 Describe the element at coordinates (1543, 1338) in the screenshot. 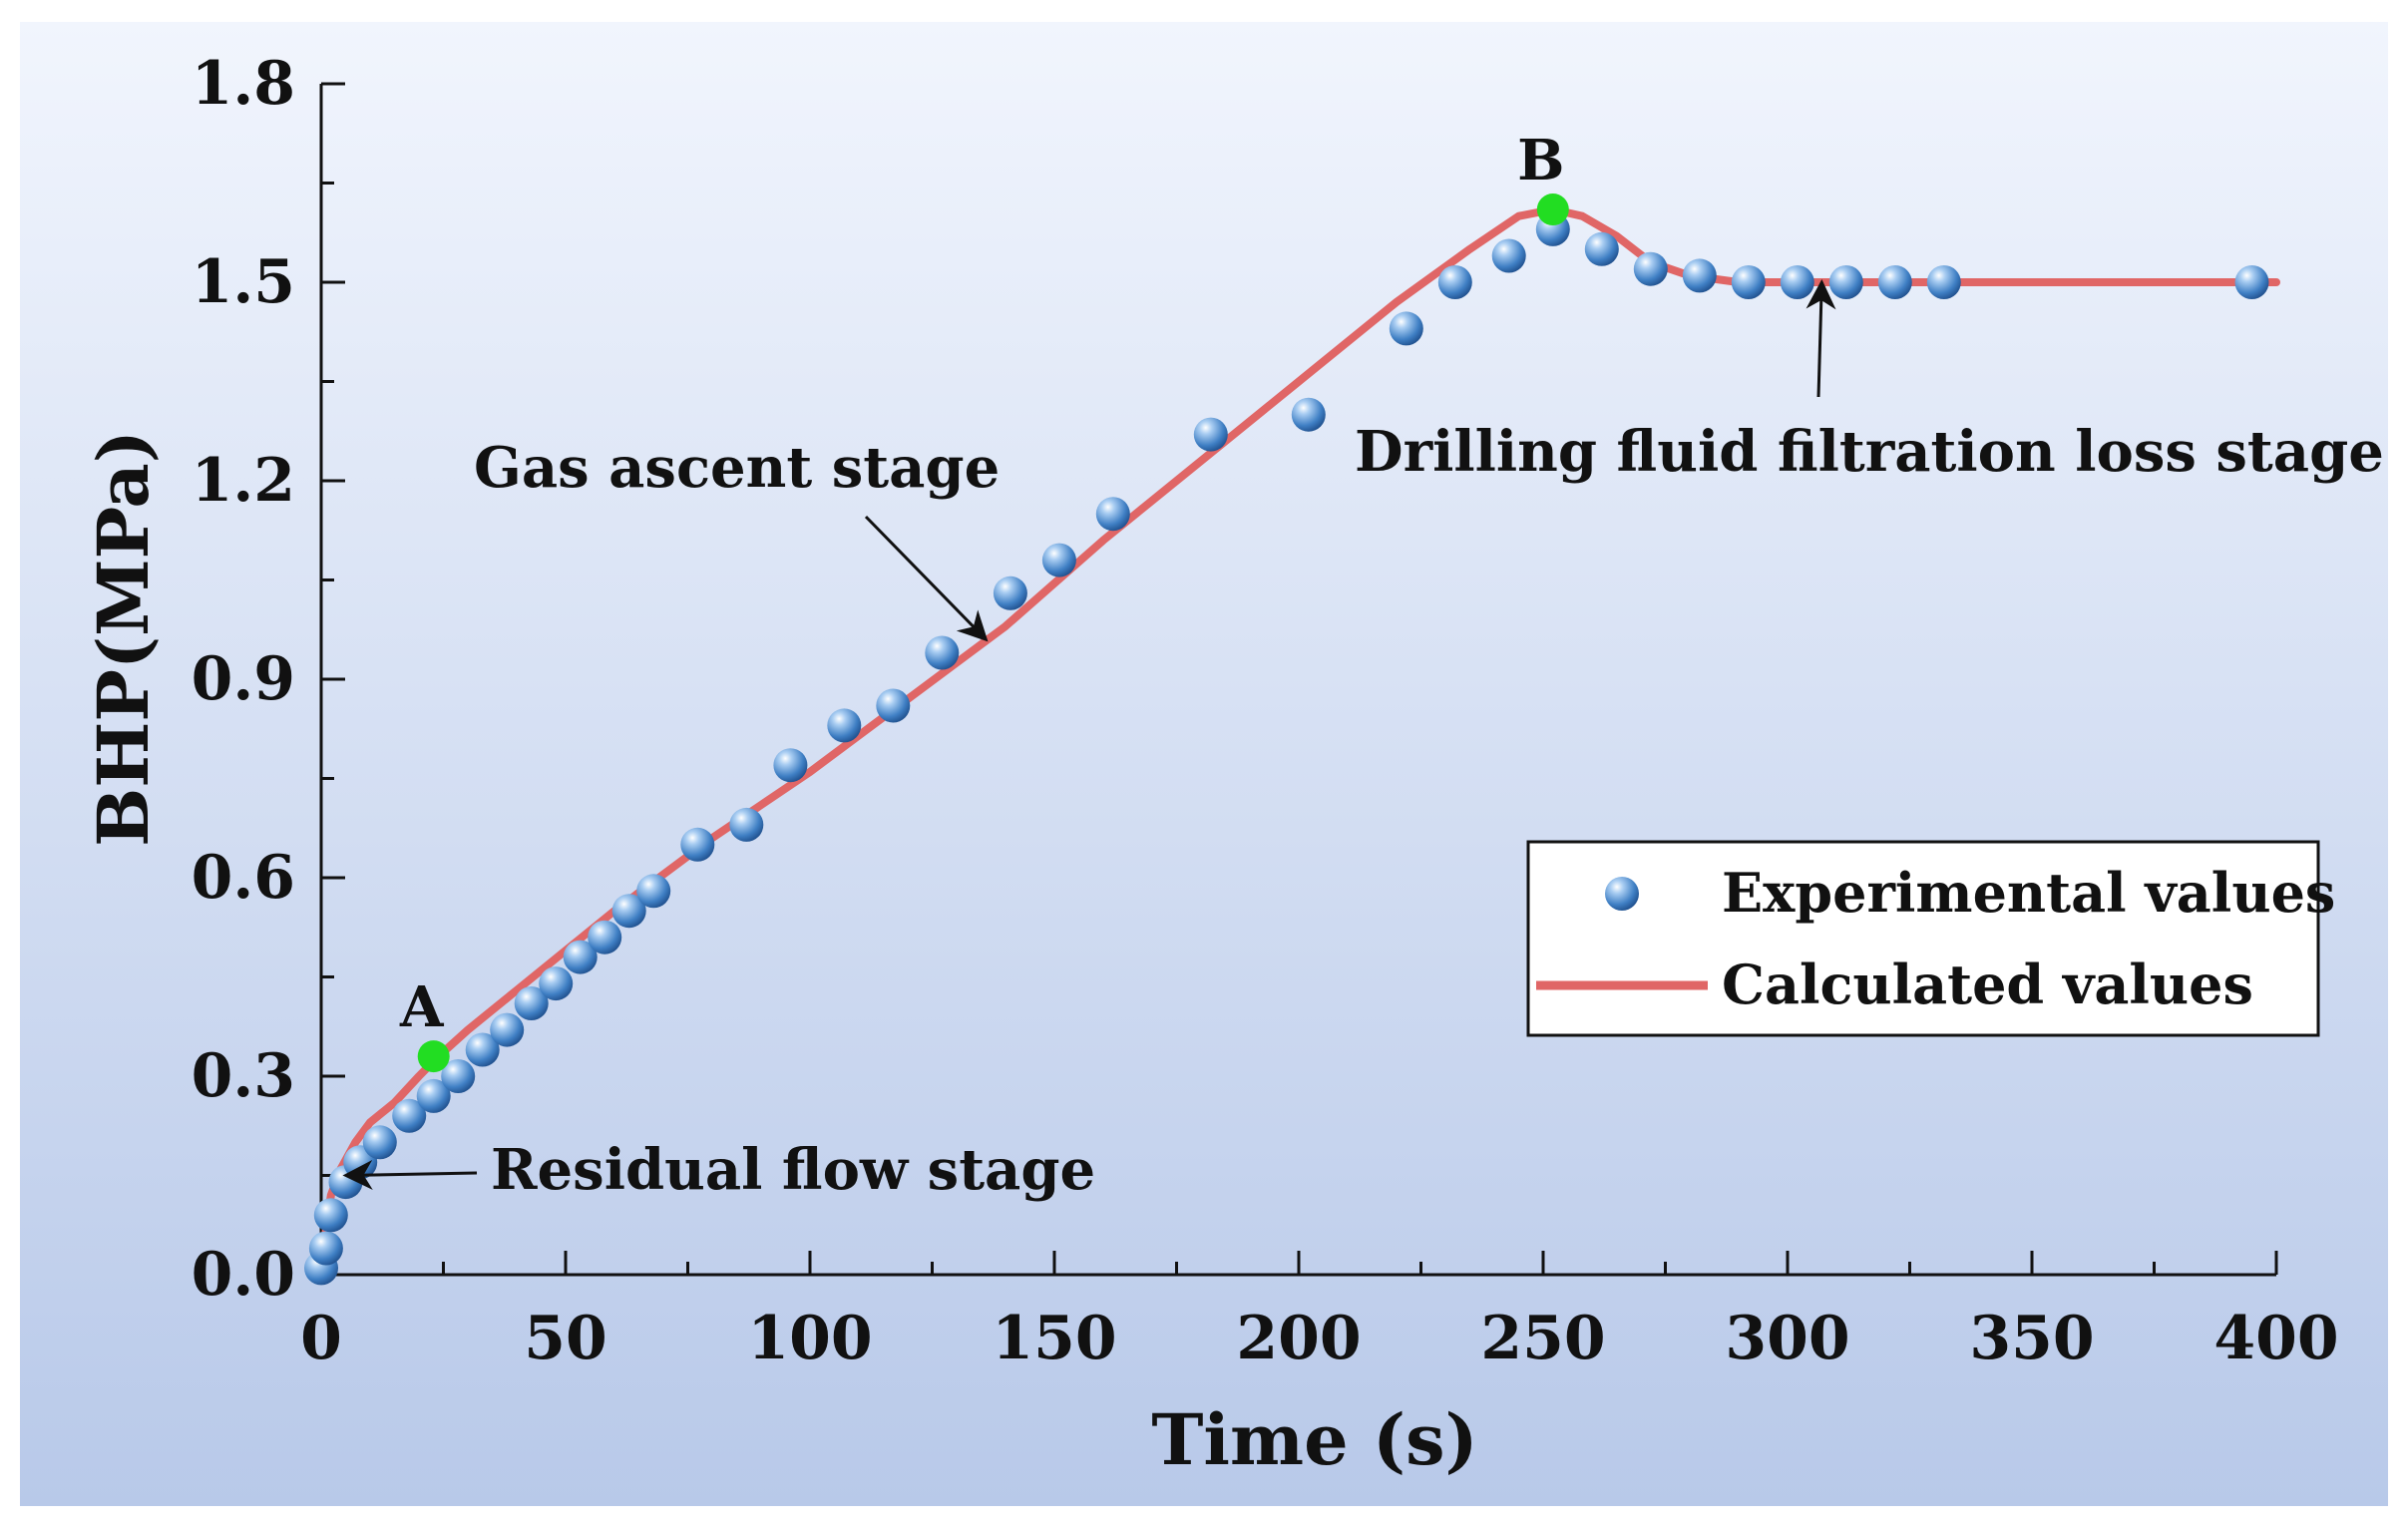

I see `x-tick-label: 250` at that location.